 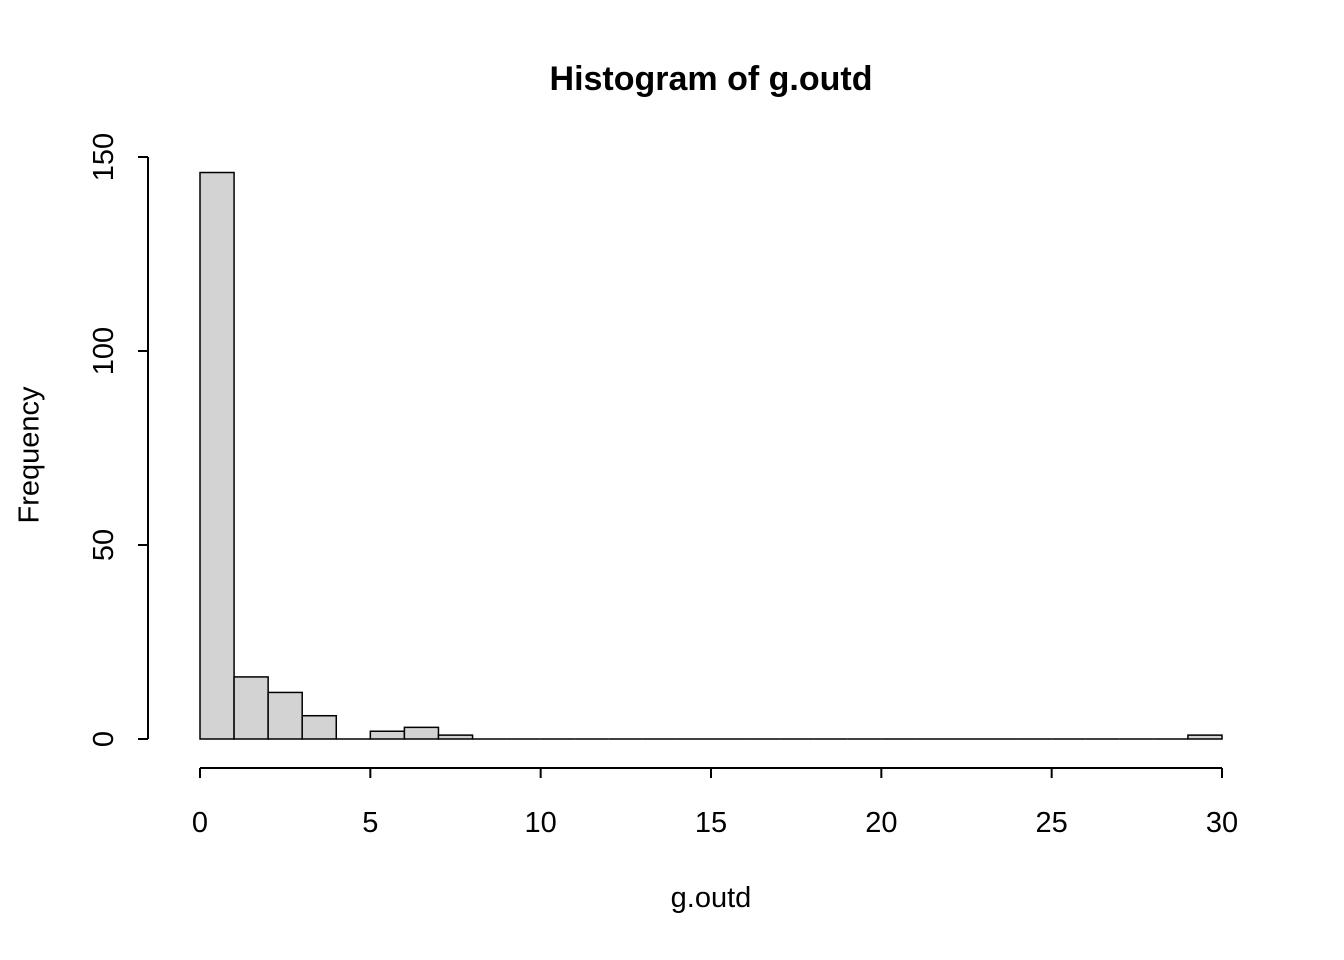 I want to click on x-axis-tick-label: 25, so click(x=1052, y=823).